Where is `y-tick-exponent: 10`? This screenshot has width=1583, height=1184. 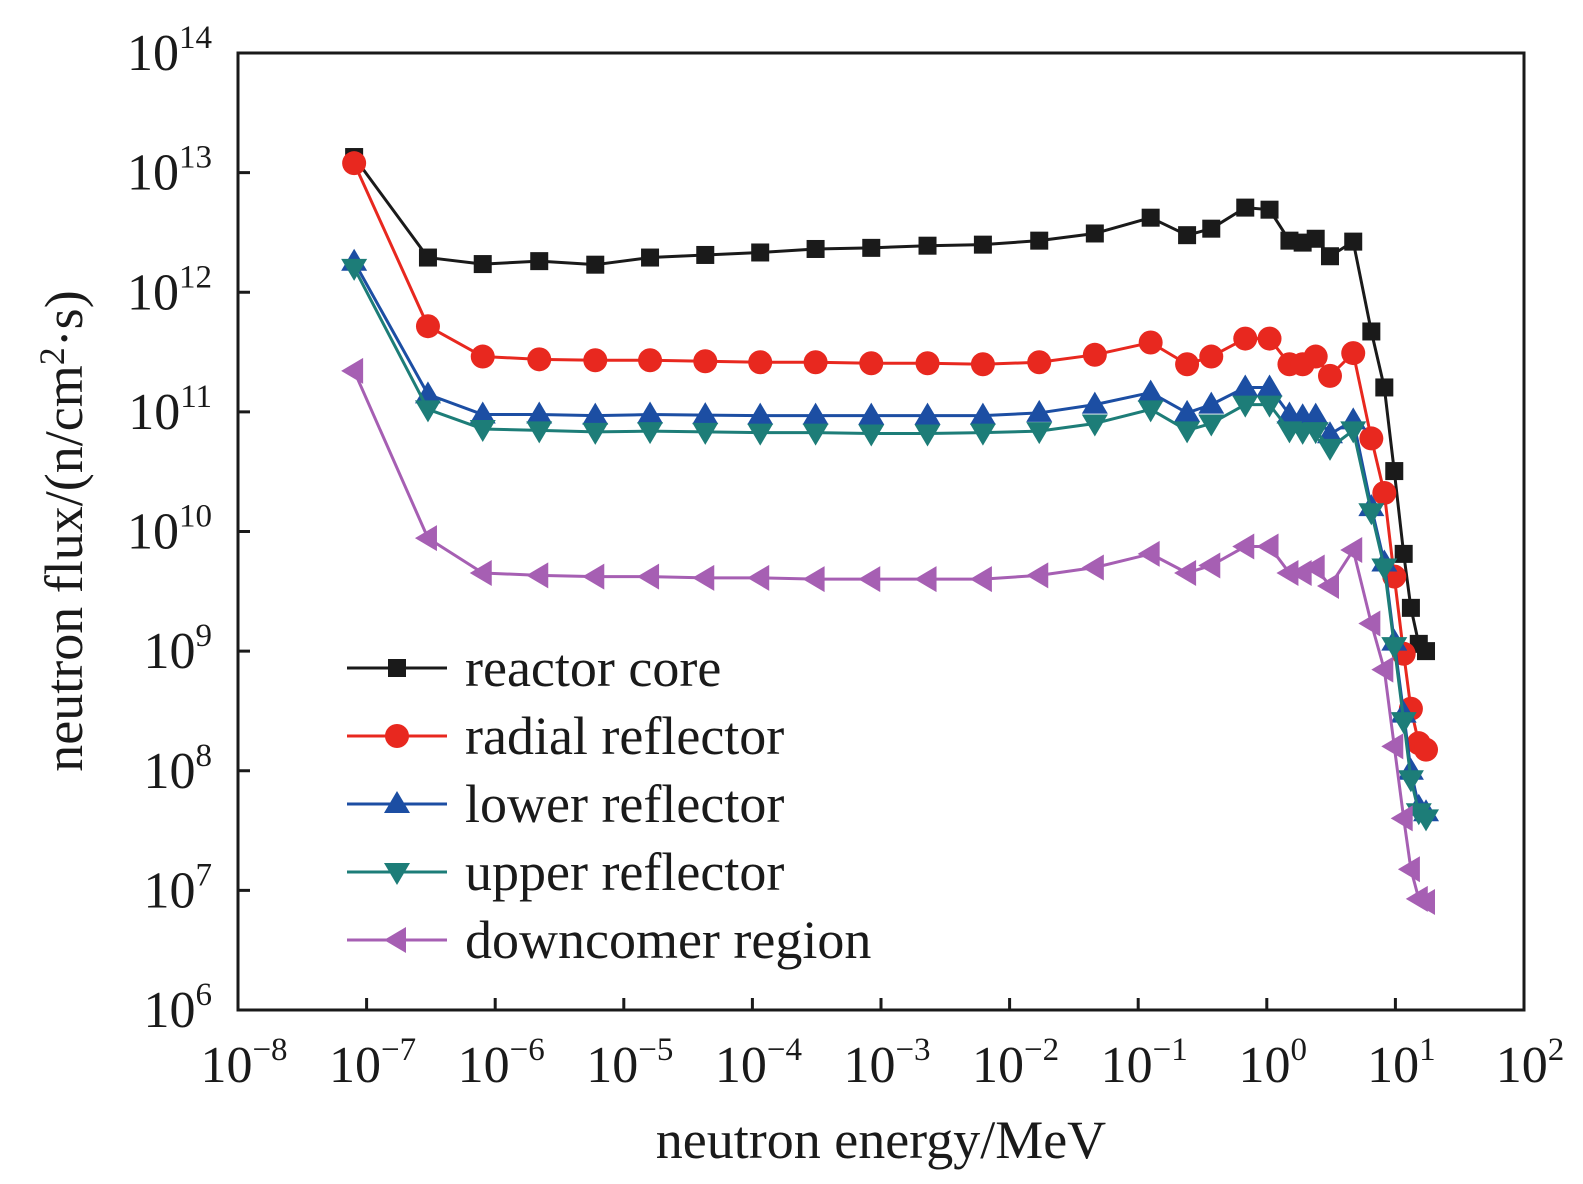 y-tick-exponent: 10 is located at coordinates (195, 517).